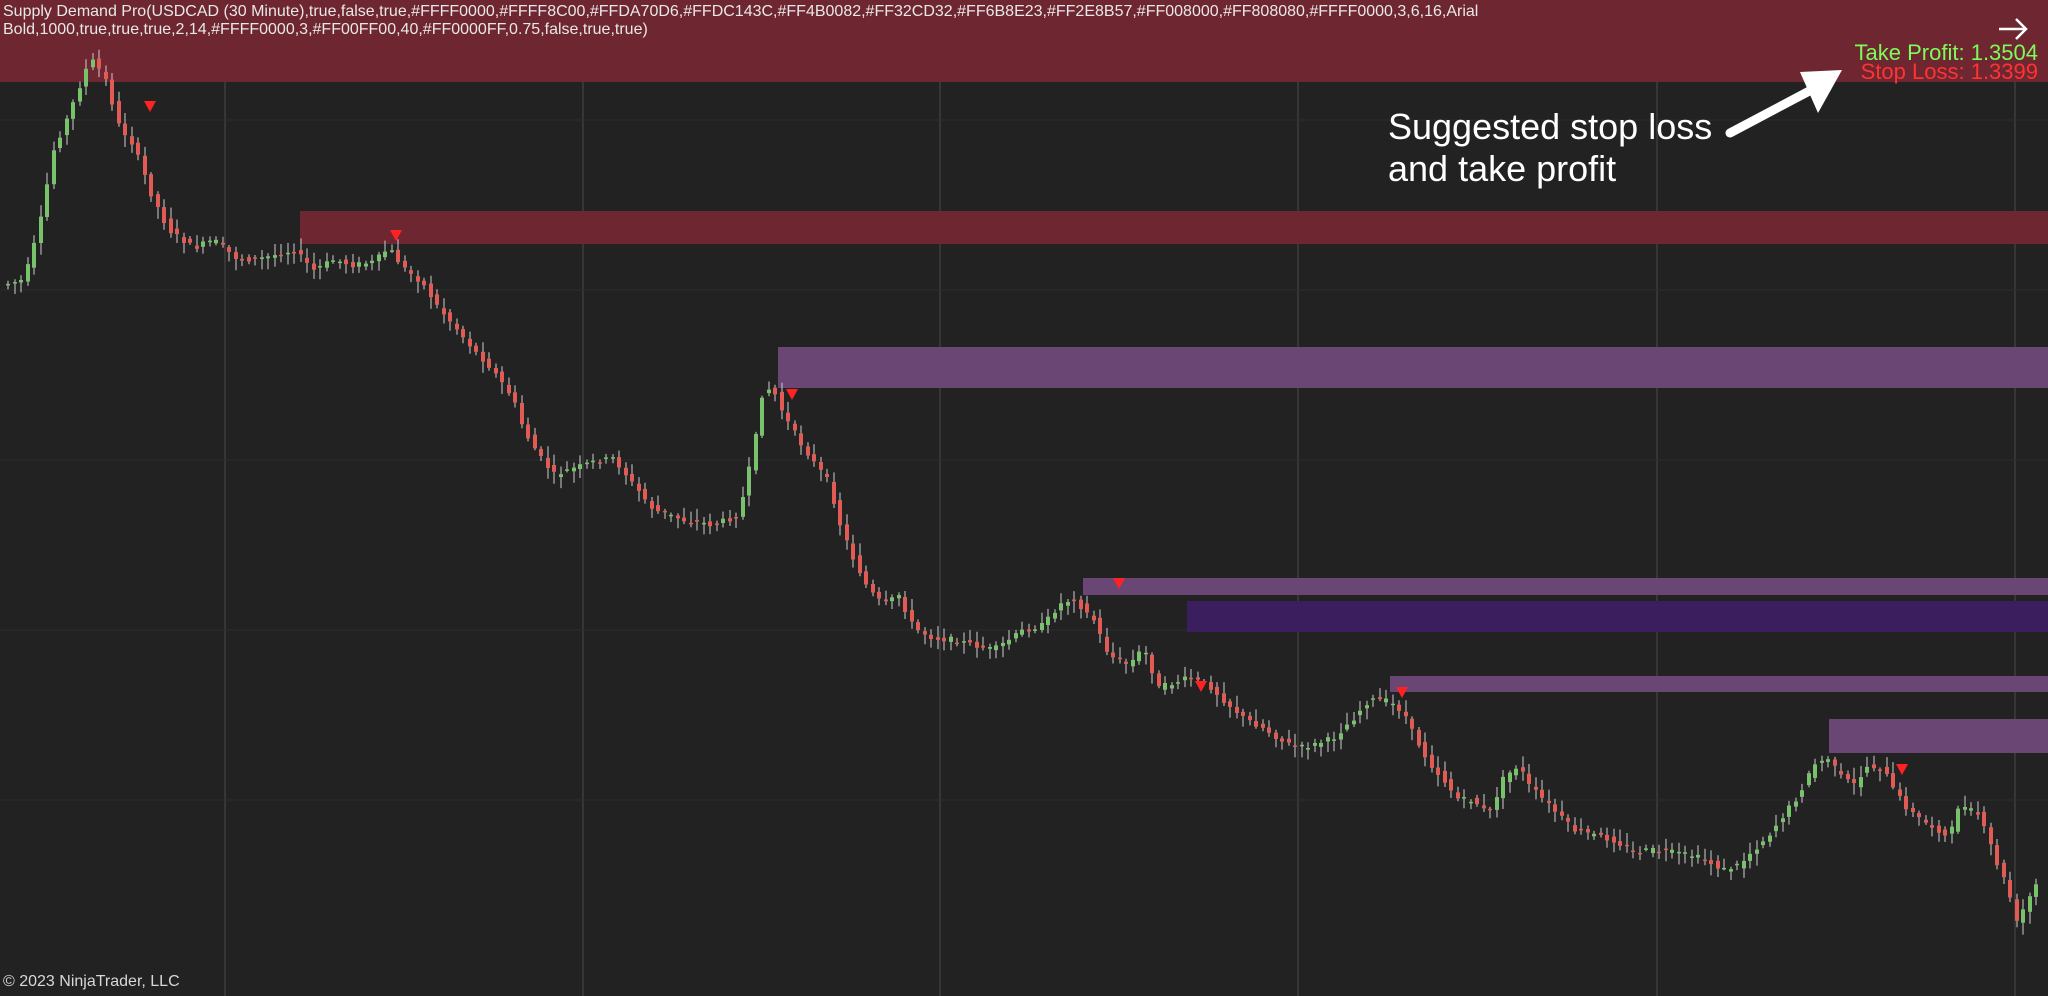  Describe the element at coordinates (1949, 71) in the screenshot. I see `stop-loss-label: Stop Loss: 1.3399` at that location.